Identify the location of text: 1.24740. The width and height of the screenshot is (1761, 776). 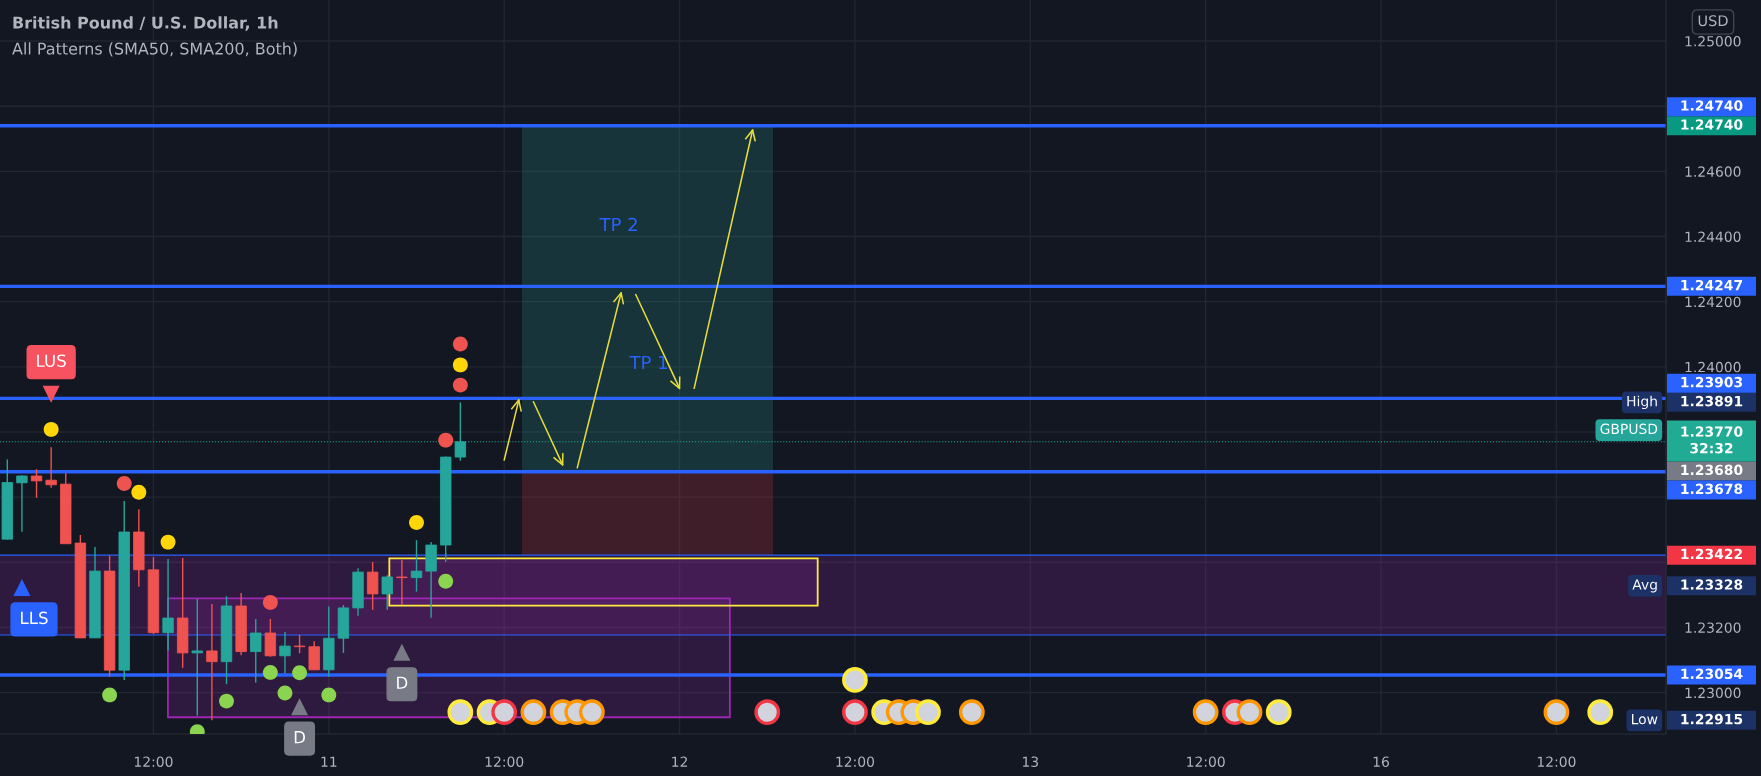
(1712, 124).